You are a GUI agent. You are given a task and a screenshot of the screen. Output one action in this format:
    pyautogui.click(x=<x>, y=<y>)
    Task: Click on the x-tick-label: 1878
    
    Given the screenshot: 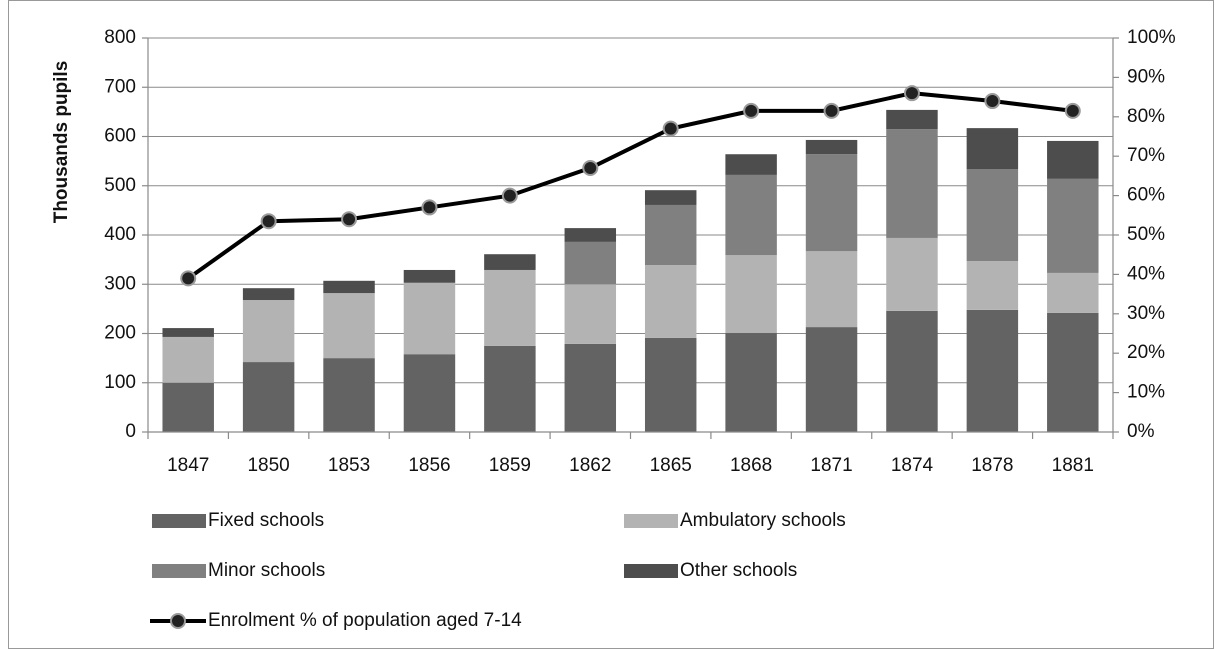 What is the action you would take?
    pyautogui.click(x=992, y=465)
    